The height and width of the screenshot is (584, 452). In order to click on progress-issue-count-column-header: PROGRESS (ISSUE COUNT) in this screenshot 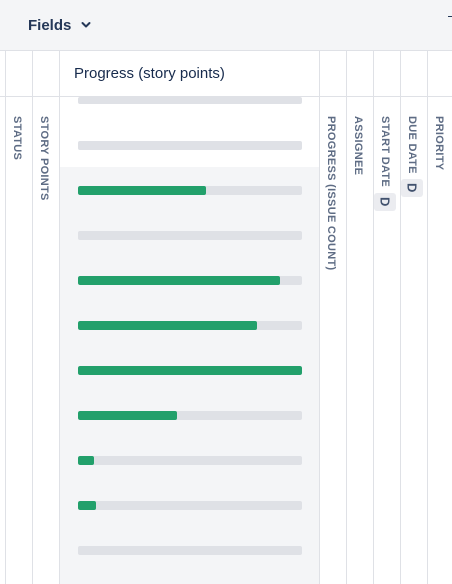, I will do `click(331, 193)`.